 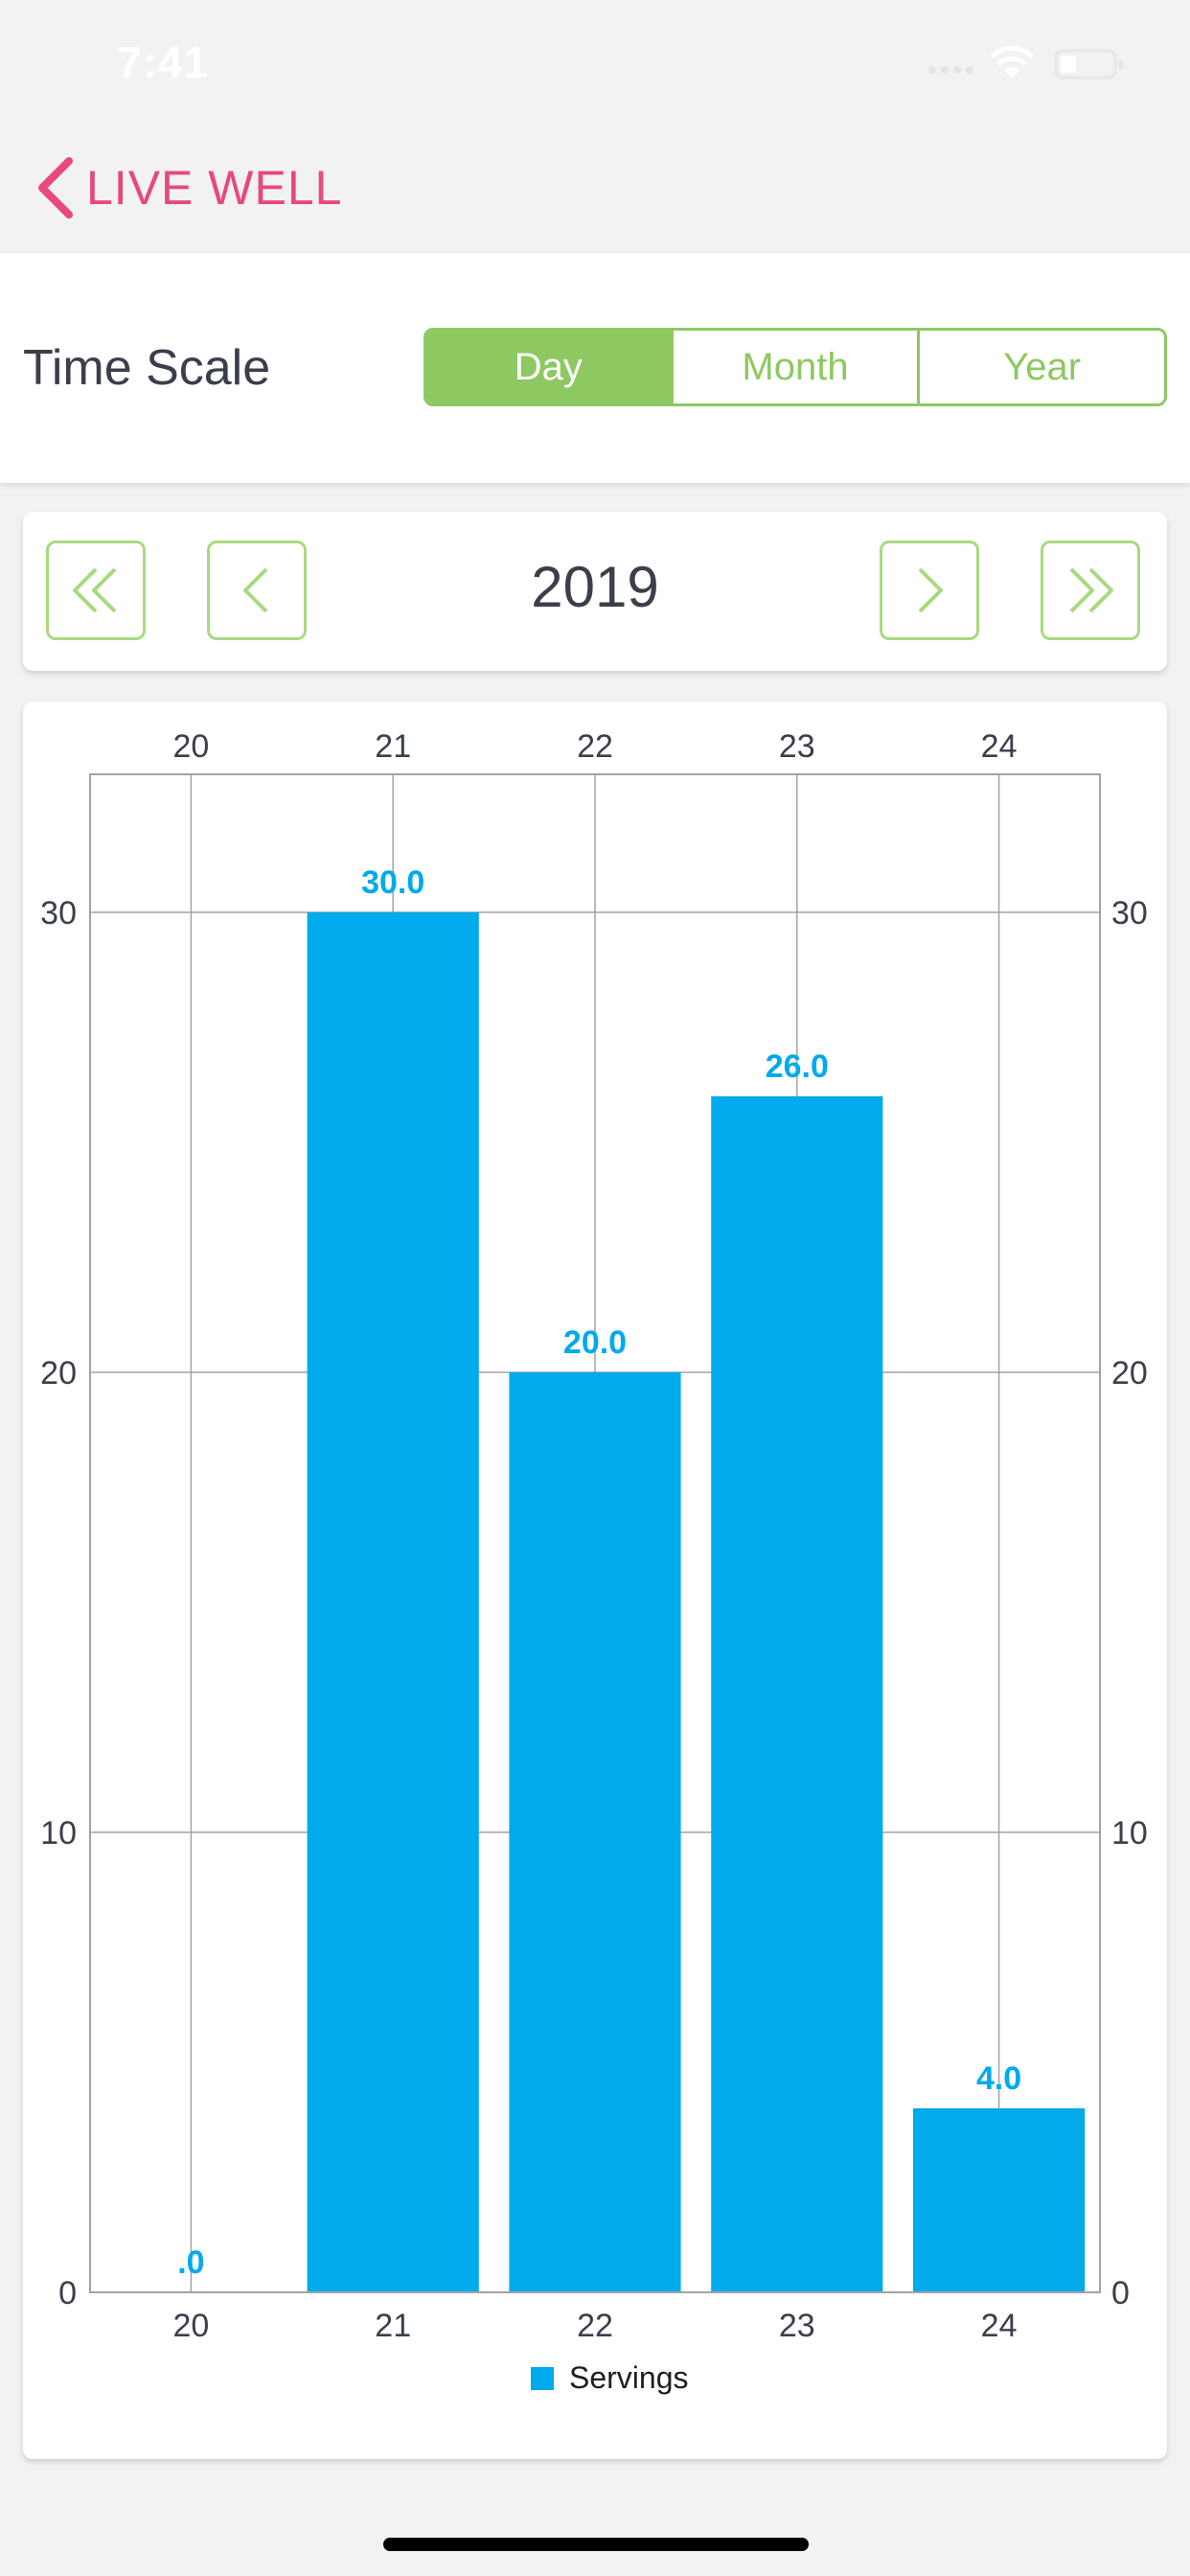 What do you see at coordinates (1130, 913) in the screenshot?
I see `y-tick-label-right: 30` at bounding box center [1130, 913].